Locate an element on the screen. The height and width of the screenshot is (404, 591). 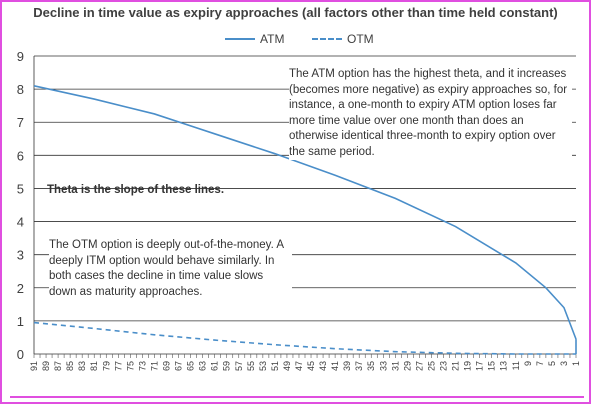
legend-item-atm: ATM is located at coordinates (254, 39).